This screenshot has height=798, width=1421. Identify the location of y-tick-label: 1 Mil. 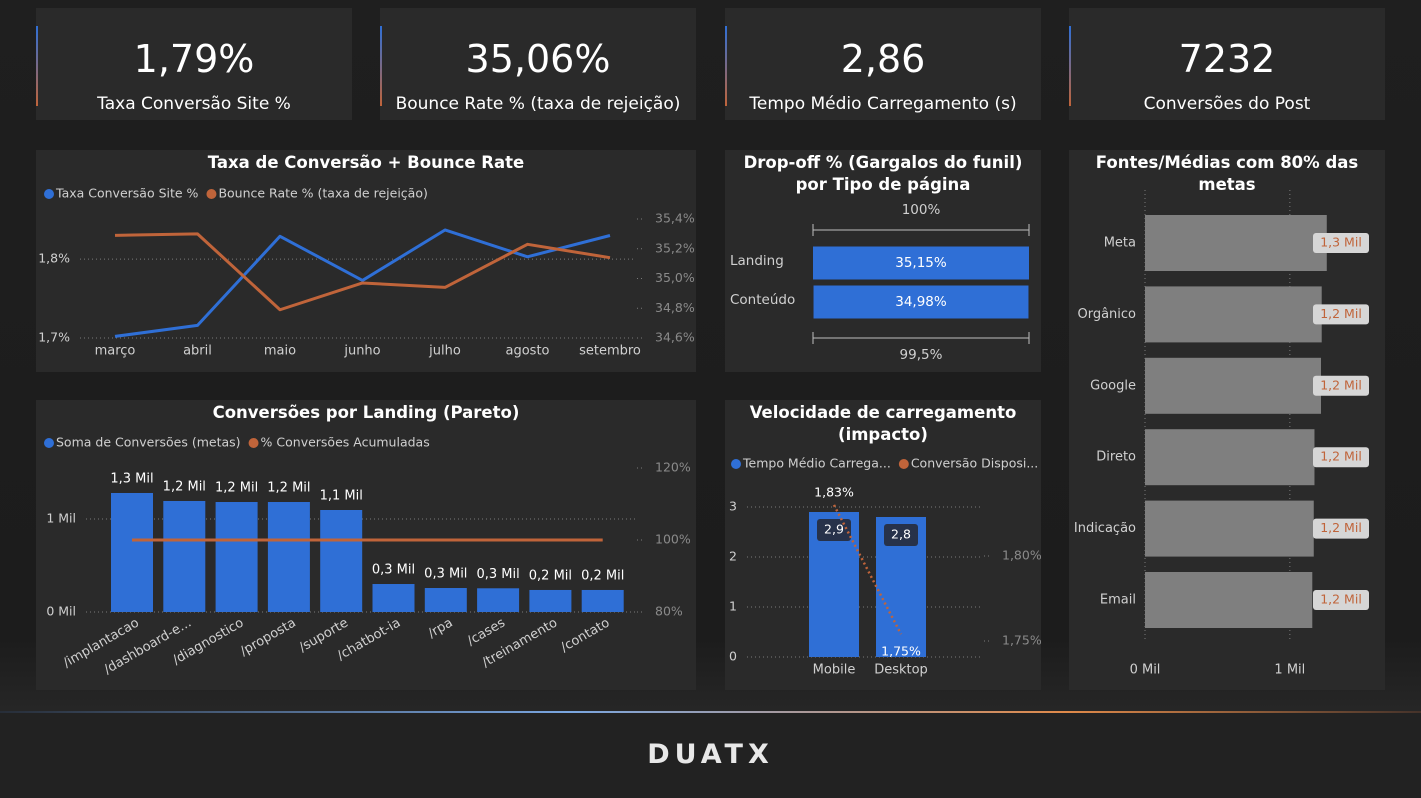
(61, 518).